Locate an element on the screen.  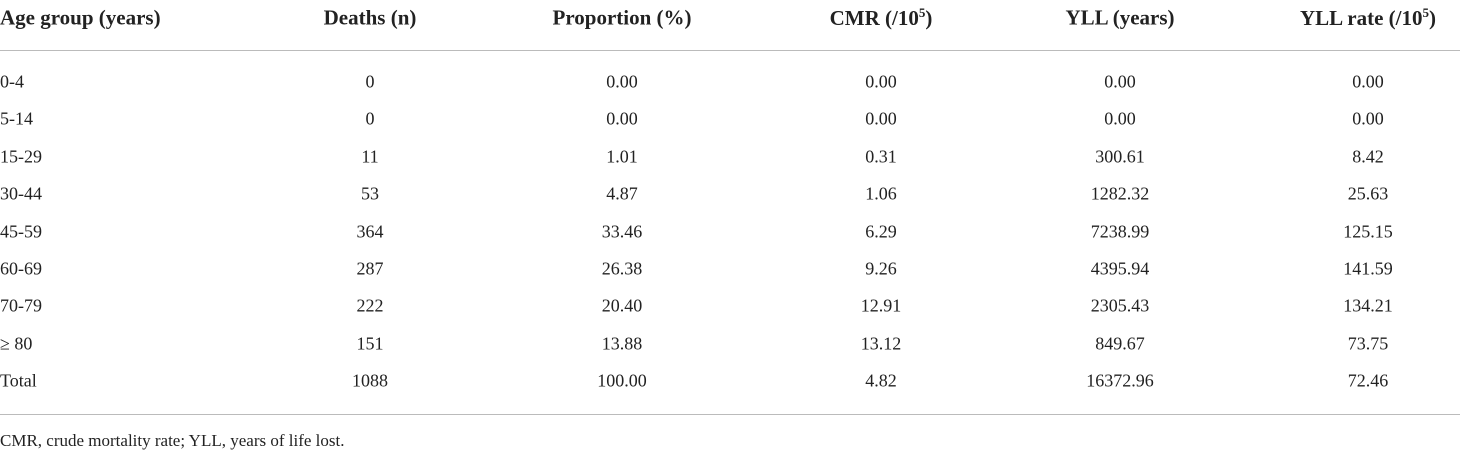
row-label: 30-44 is located at coordinates (21, 193).